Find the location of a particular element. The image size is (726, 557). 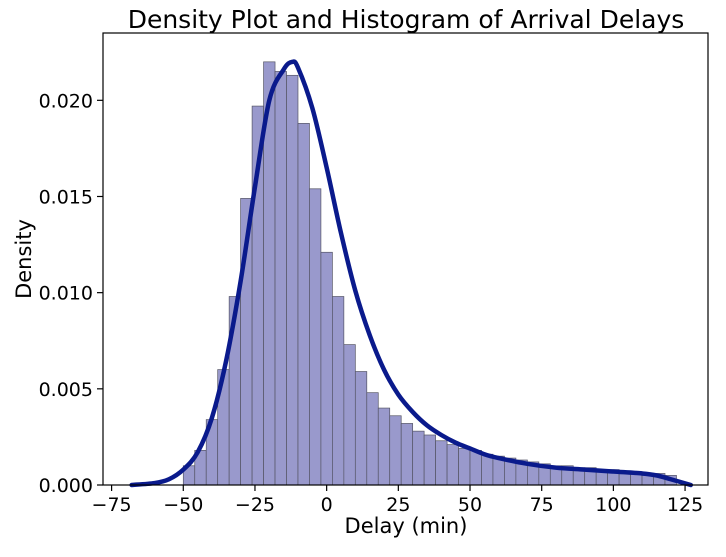

x-tick-label: −50 is located at coordinates (183, 505).